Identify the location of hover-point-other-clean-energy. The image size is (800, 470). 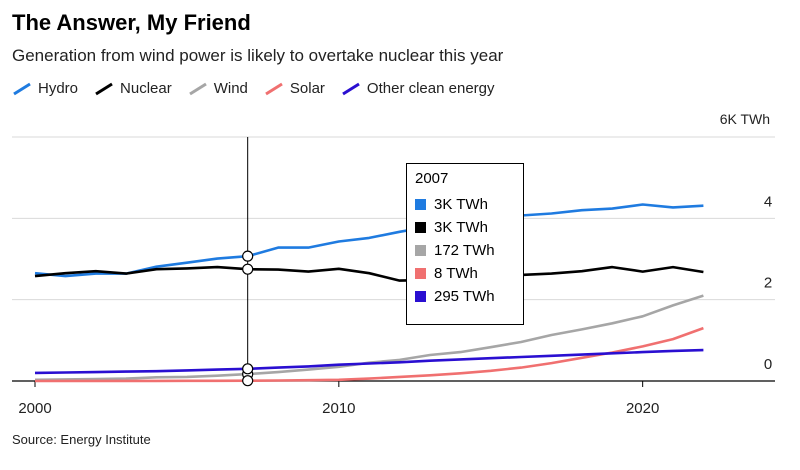
(248, 369).